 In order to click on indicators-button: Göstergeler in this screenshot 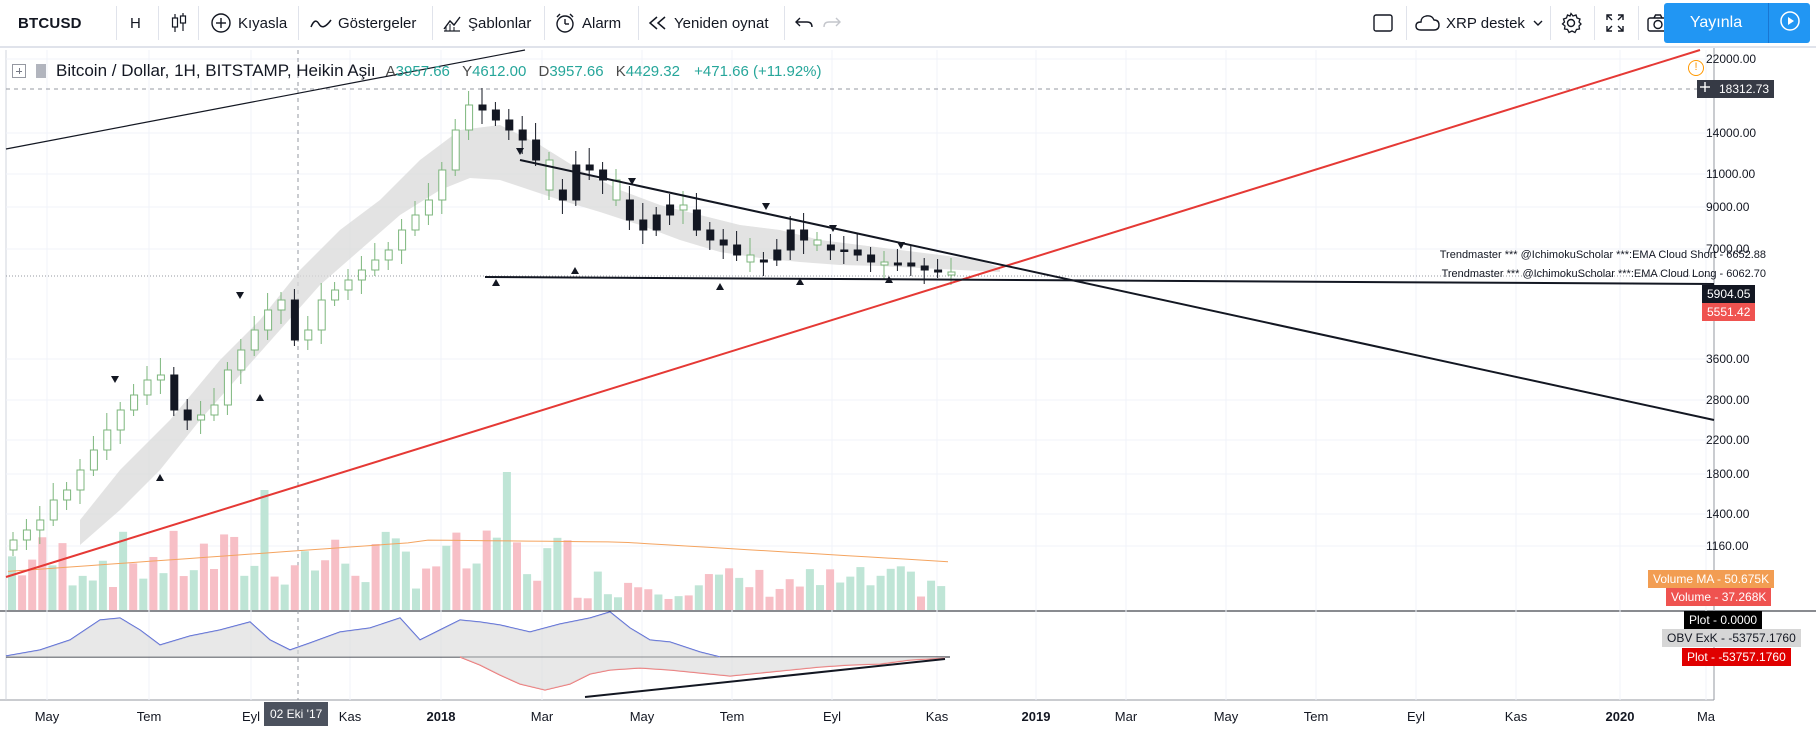, I will do `click(363, 23)`.